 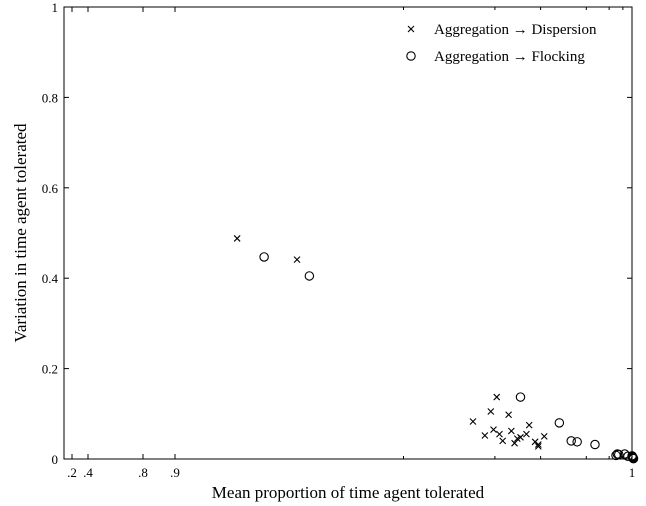 I want to click on legend-x-marker, so click(x=411, y=29).